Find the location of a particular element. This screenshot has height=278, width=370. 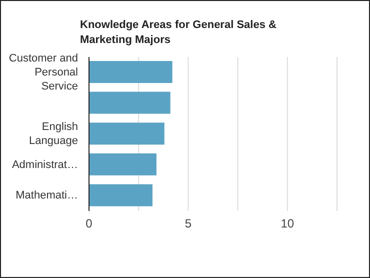

y-tick-label: Customer and Personal Service is located at coordinates (43, 72).